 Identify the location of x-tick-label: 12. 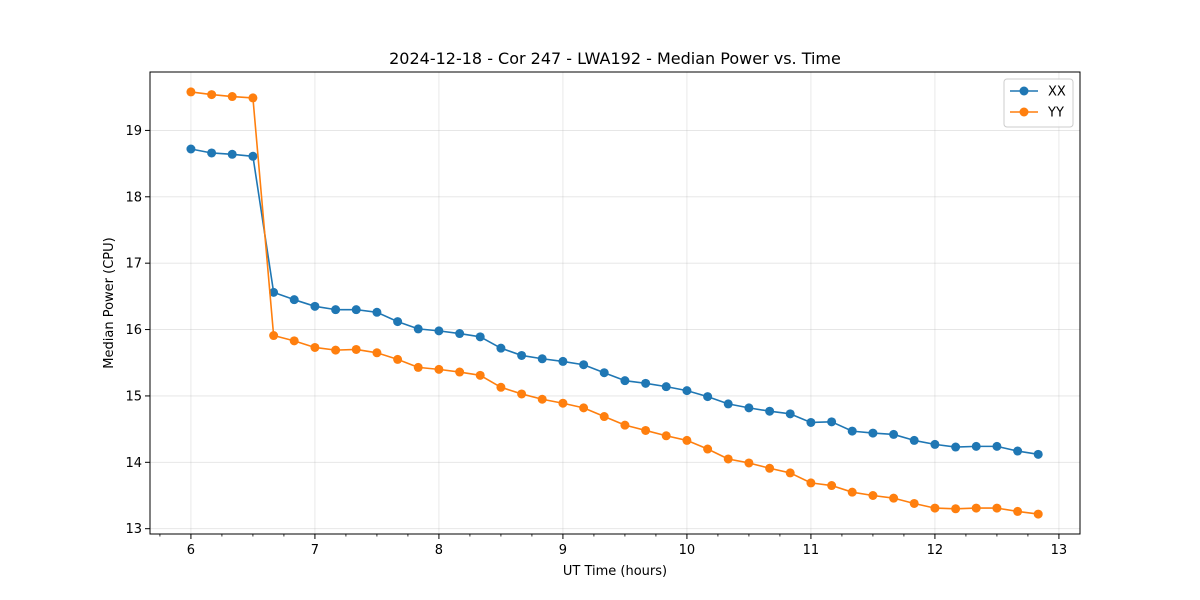
(935, 550).